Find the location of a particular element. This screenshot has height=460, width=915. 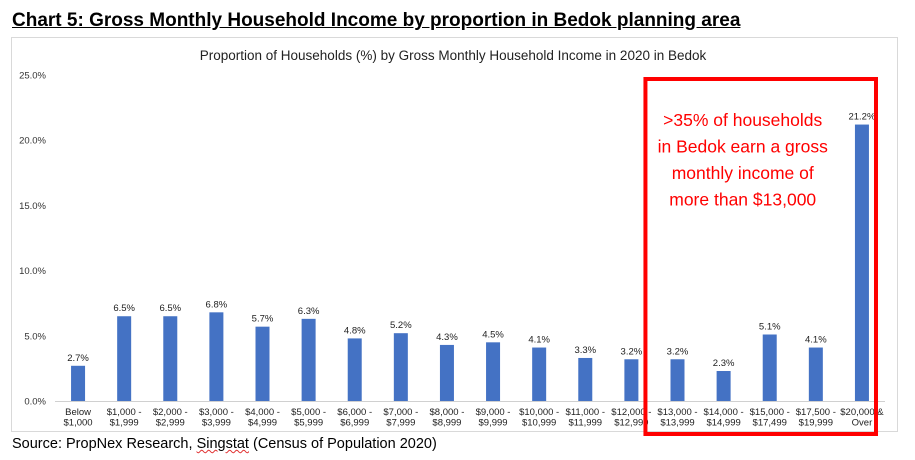

x-tick-label: $9,000 - is located at coordinates (493, 412).